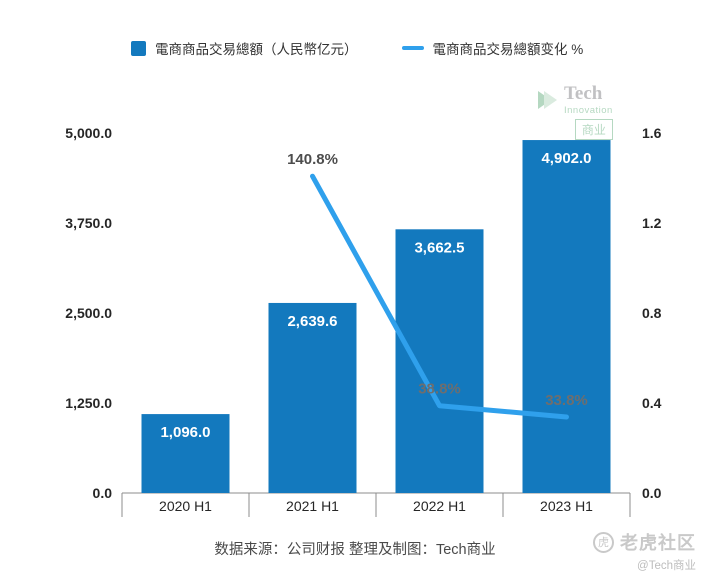 The image size is (710, 580). I want to click on legend-item-gmv: 電商商品交易總額（人民幣亿元）, so click(244, 48).